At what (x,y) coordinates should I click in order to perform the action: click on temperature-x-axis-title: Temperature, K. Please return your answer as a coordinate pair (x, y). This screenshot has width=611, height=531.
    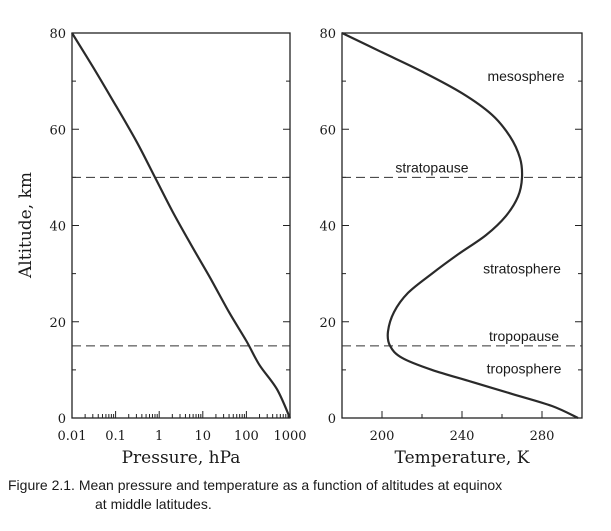
    Looking at the image, I should click on (462, 458).